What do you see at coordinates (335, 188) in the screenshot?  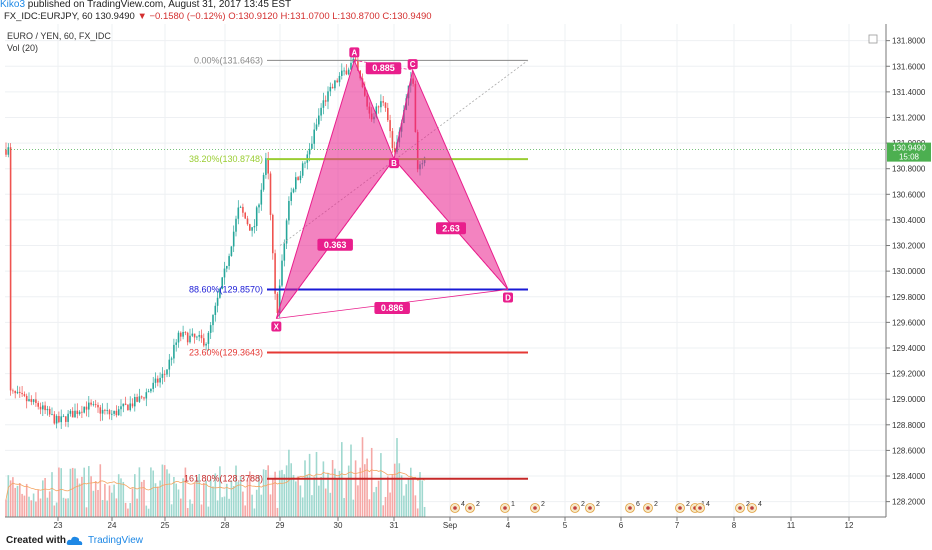 I see `xab-triangle` at bounding box center [335, 188].